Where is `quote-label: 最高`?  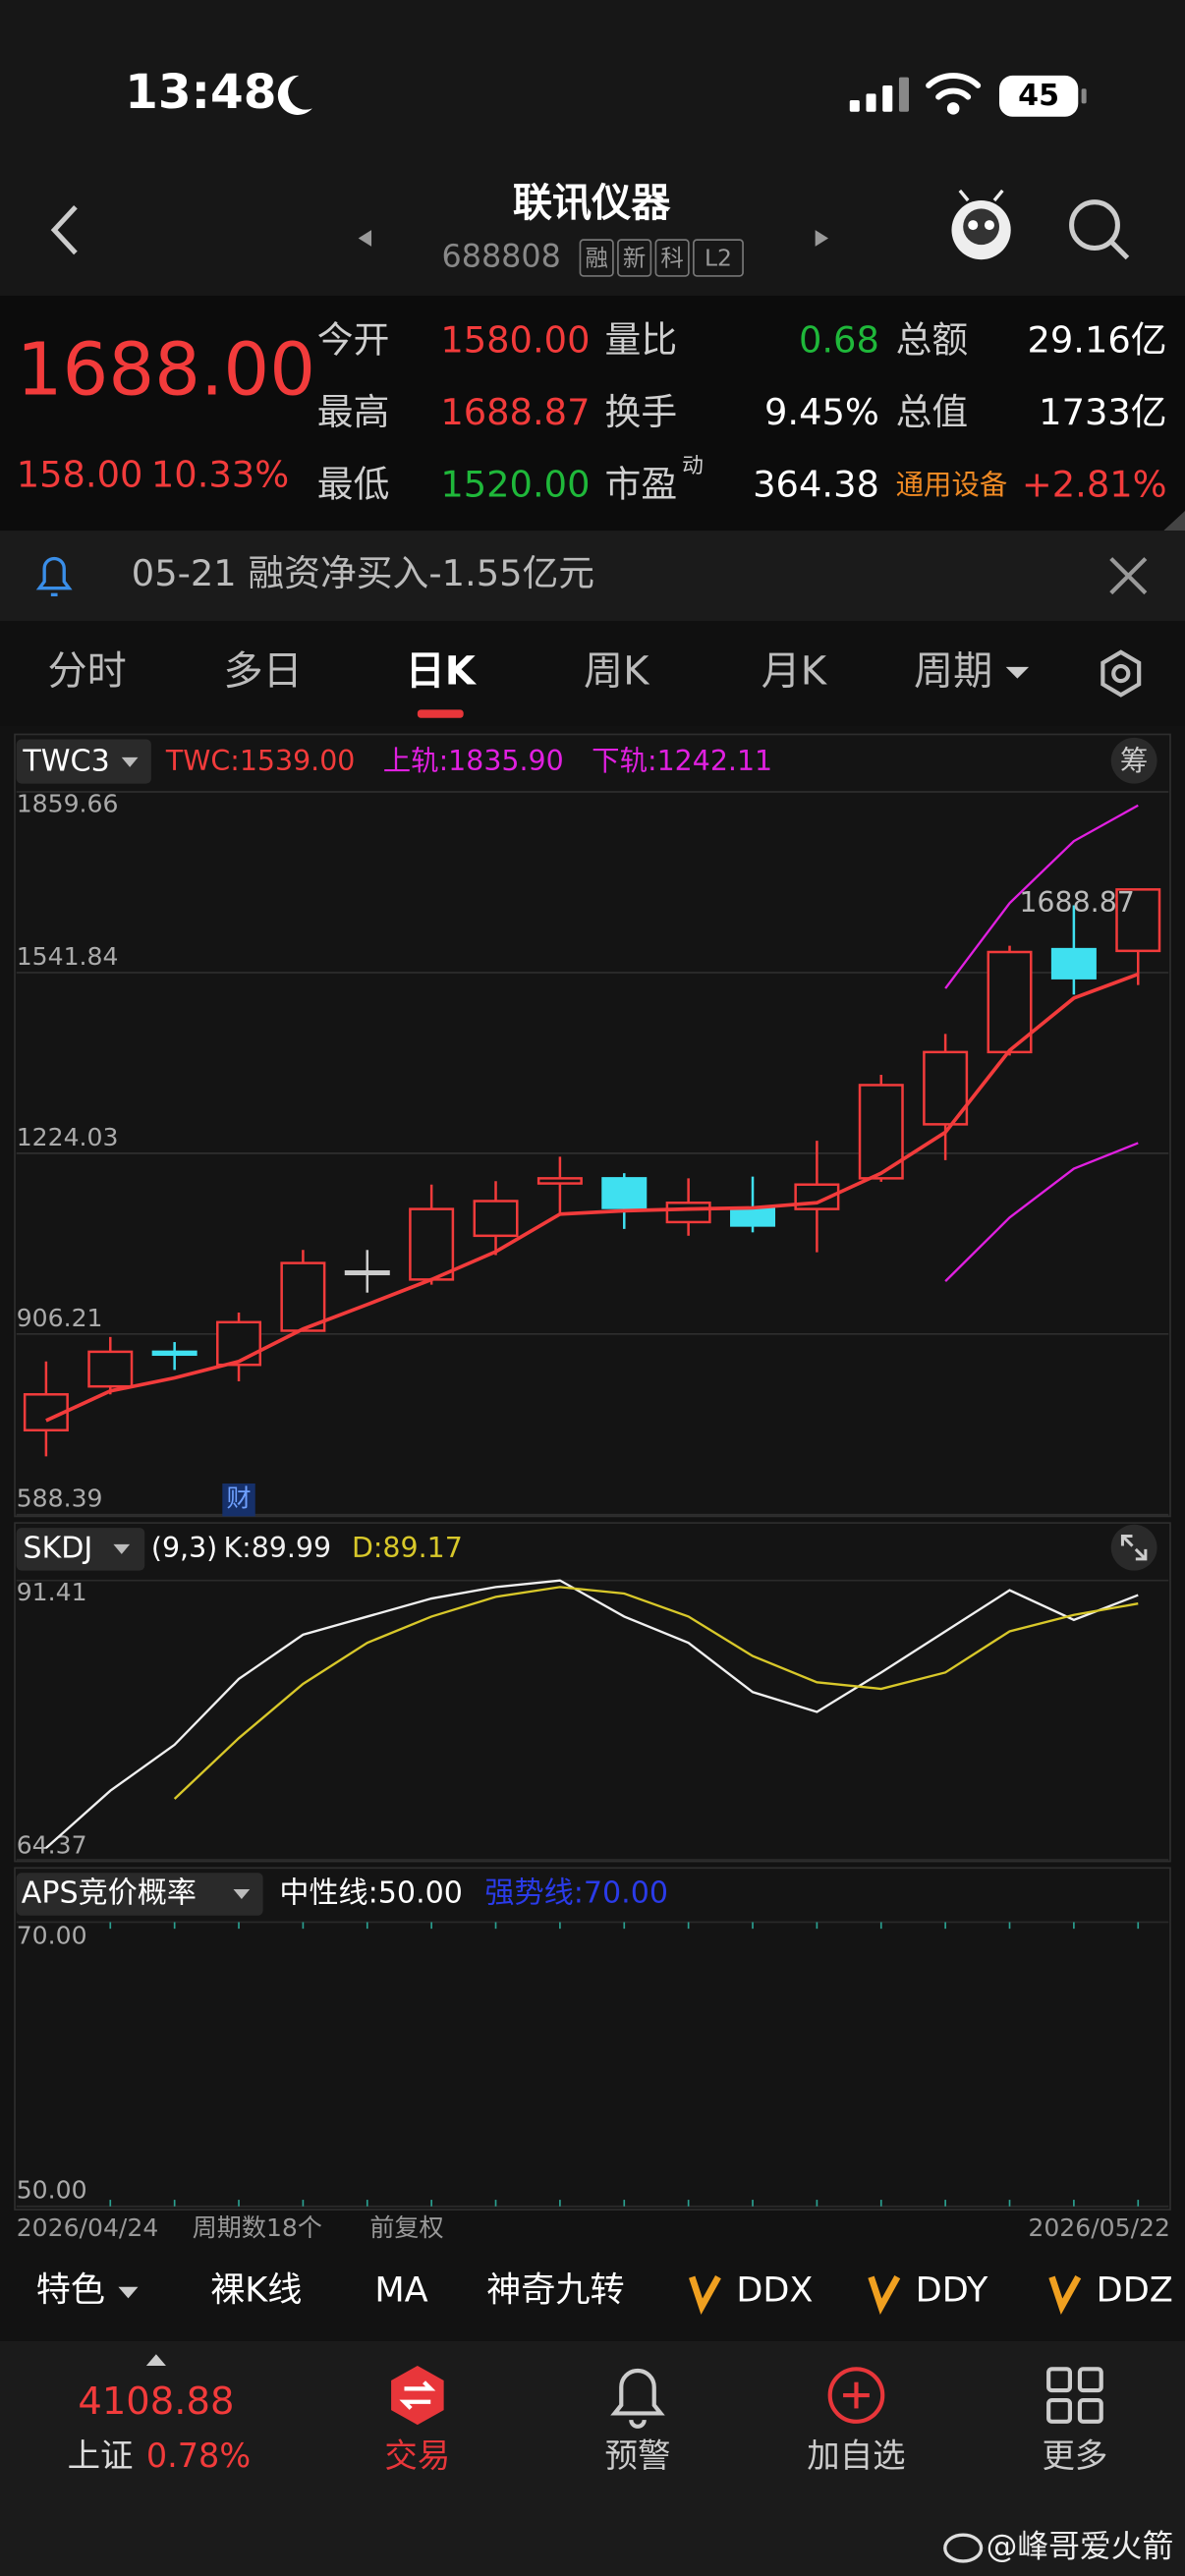 quote-label: 最高 is located at coordinates (353, 412).